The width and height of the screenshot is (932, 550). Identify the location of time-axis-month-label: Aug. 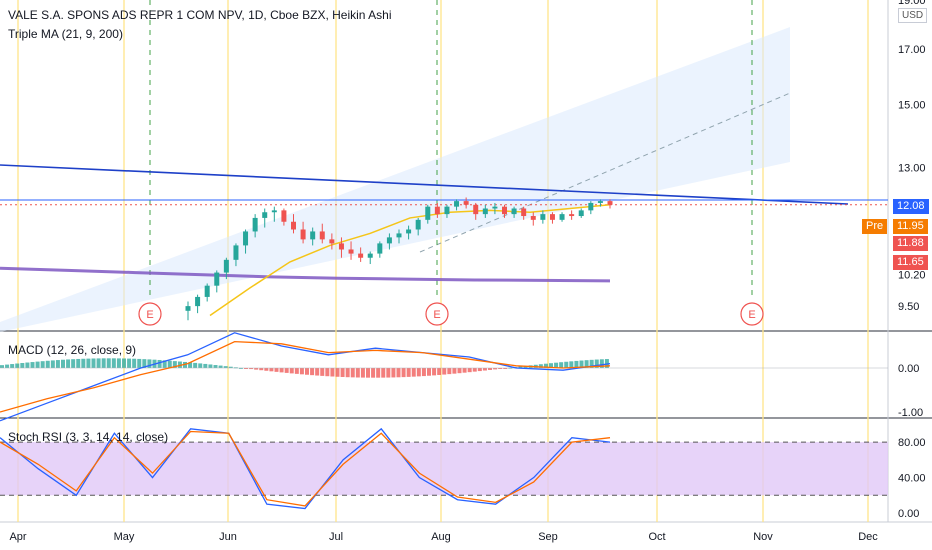
(441, 537).